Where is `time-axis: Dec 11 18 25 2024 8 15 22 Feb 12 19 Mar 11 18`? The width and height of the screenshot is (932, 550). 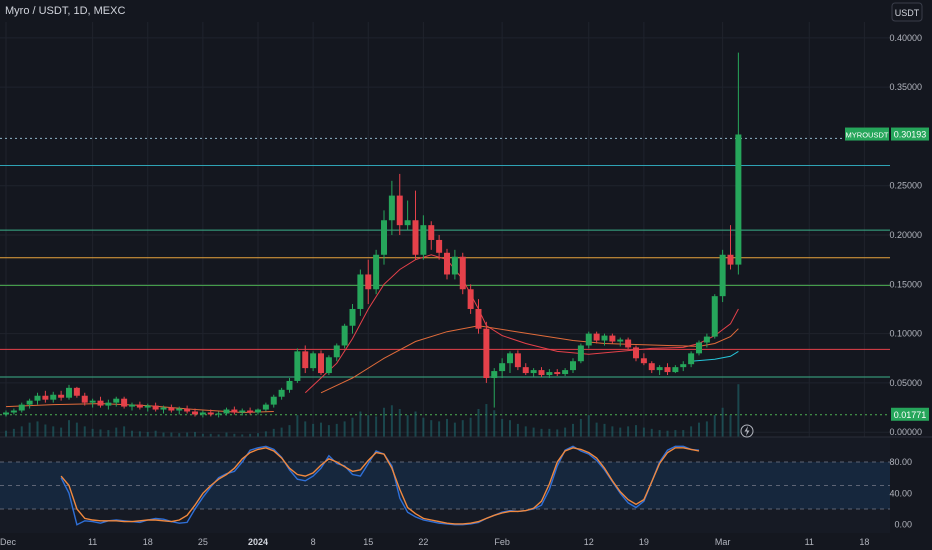
time-axis: Dec 11 18 25 2024 8 15 22 Feb 12 19 Mar 11 18 is located at coordinates (434, 542).